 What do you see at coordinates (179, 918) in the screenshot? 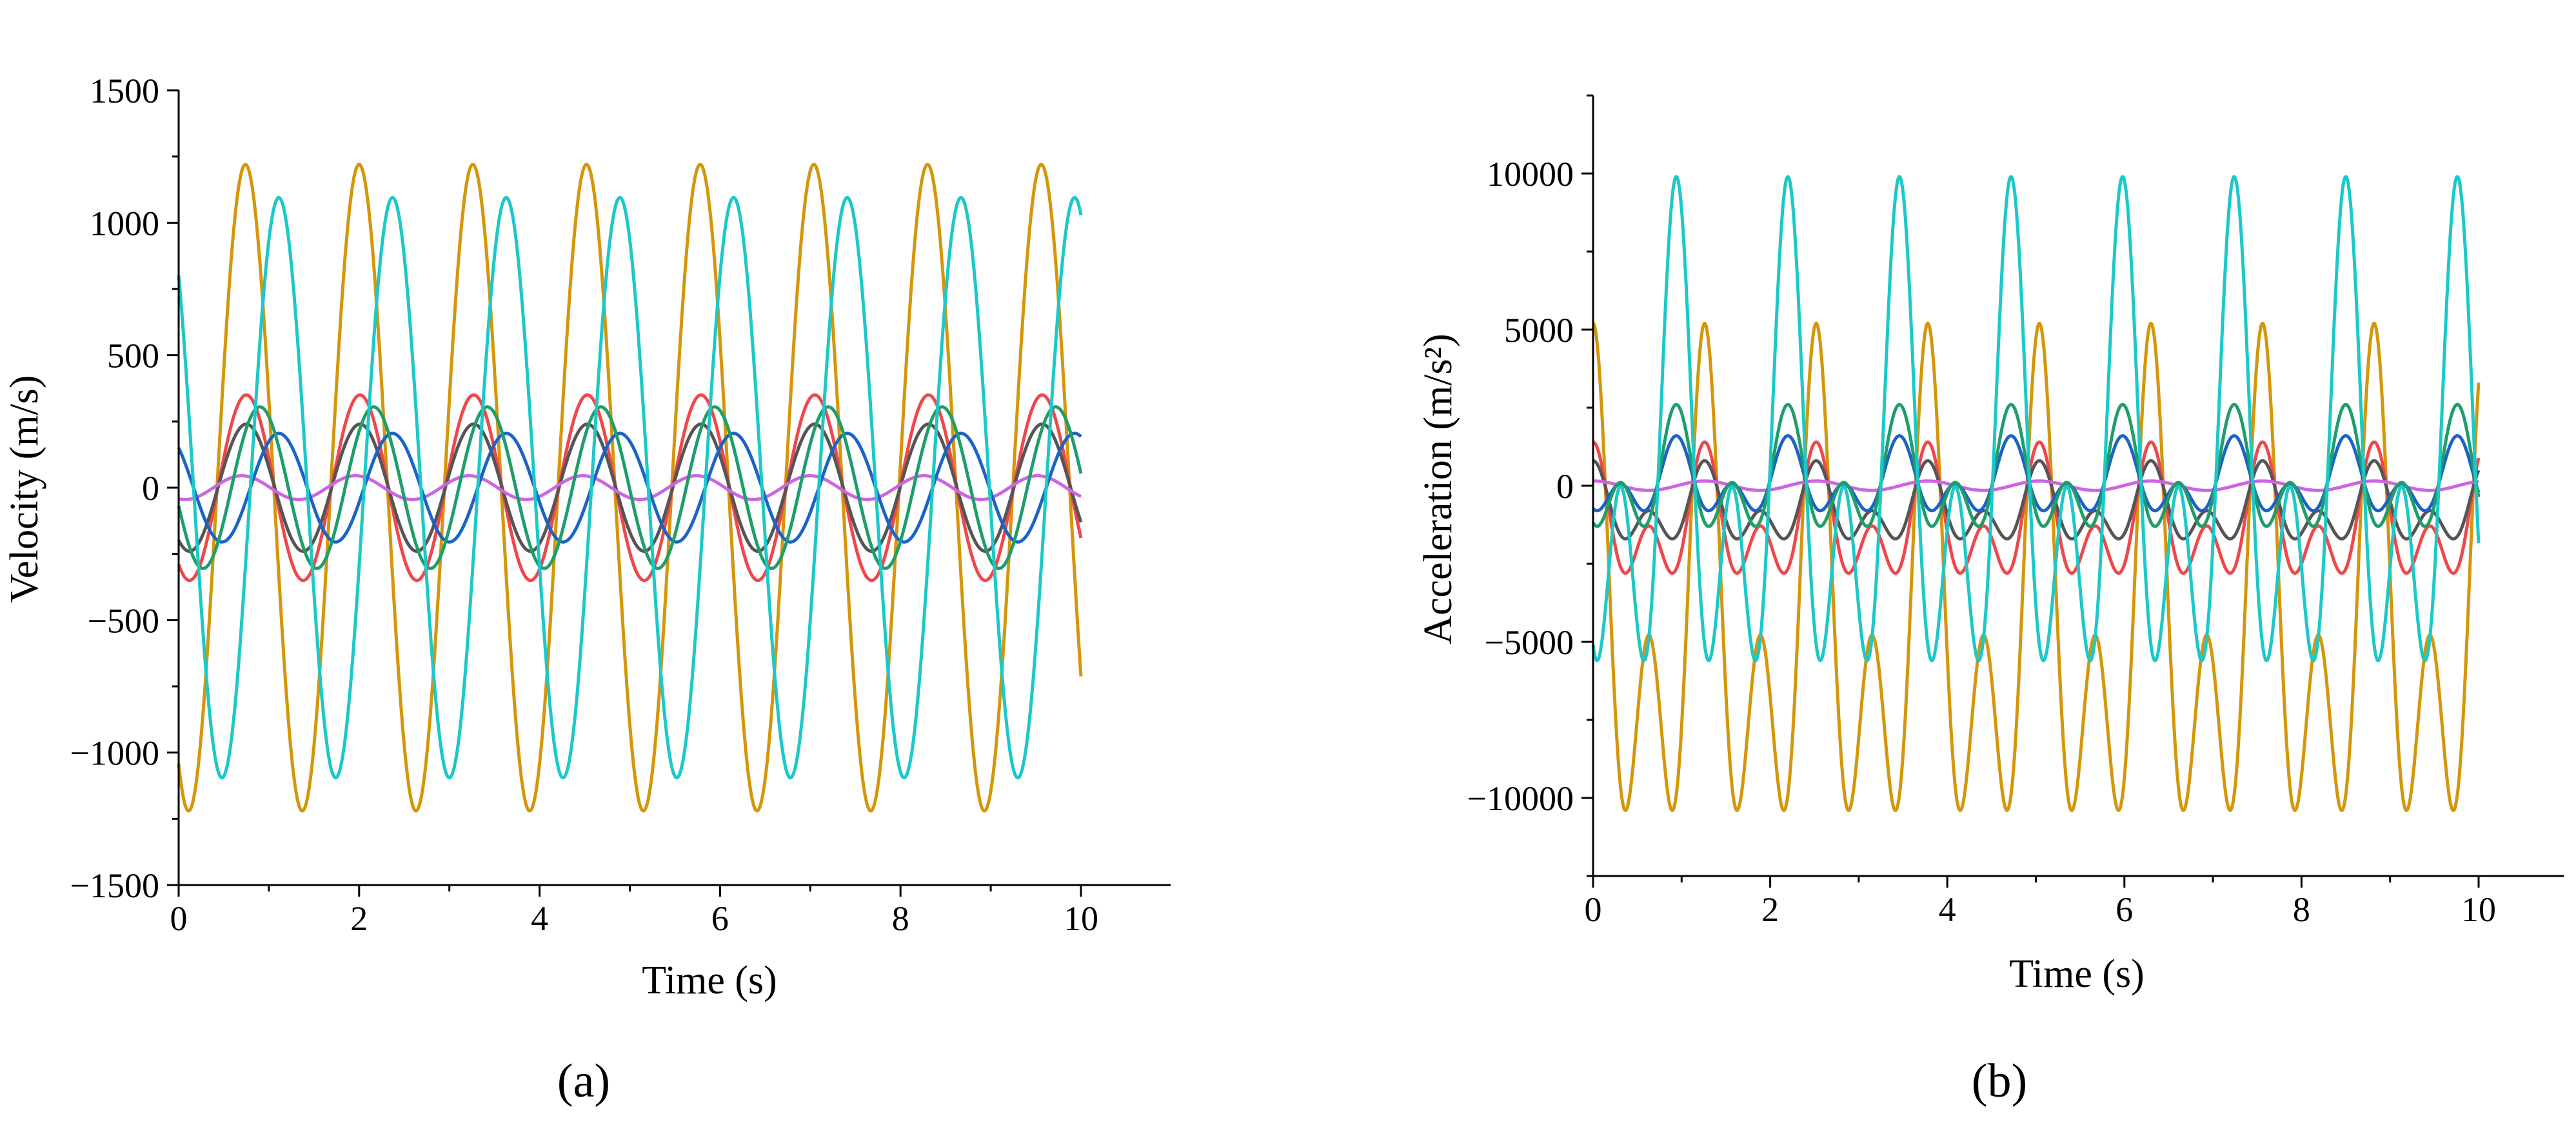
I see `velocity-x-tick-label: 0` at bounding box center [179, 918].